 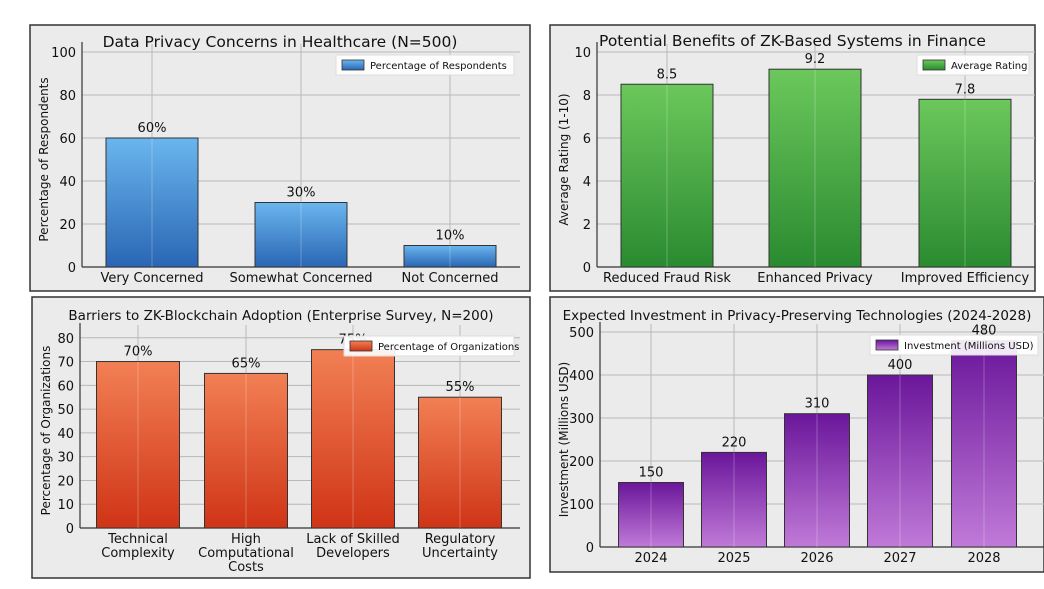 What do you see at coordinates (460, 553) in the screenshot?
I see `x-tick-label: Uncertainty` at bounding box center [460, 553].